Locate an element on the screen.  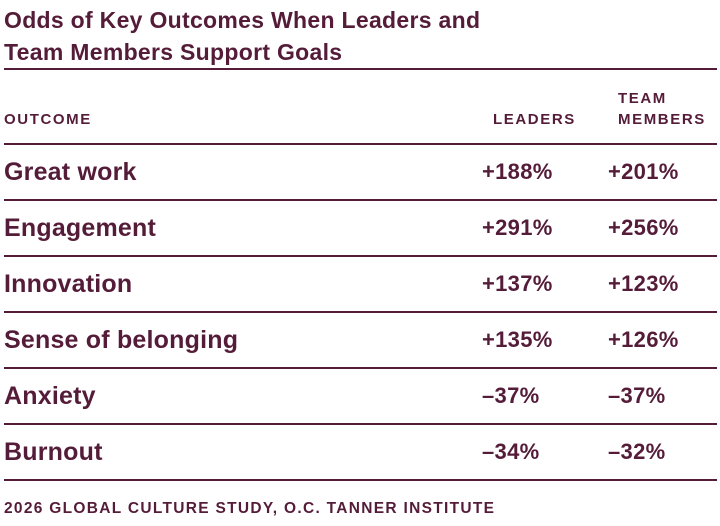
outcome-label: Anxiety is located at coordinates (50, 395).